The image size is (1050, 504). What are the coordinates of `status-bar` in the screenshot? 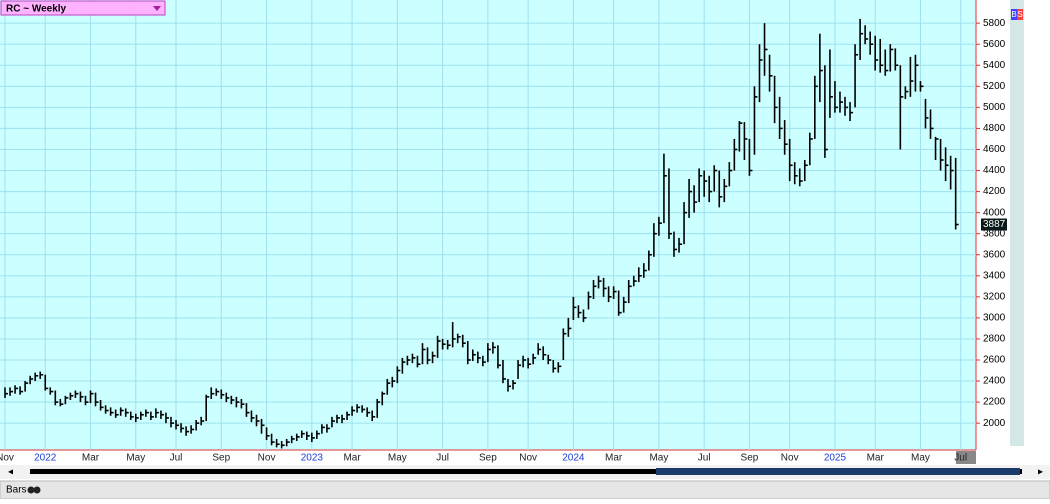 It's located at (525, 490).